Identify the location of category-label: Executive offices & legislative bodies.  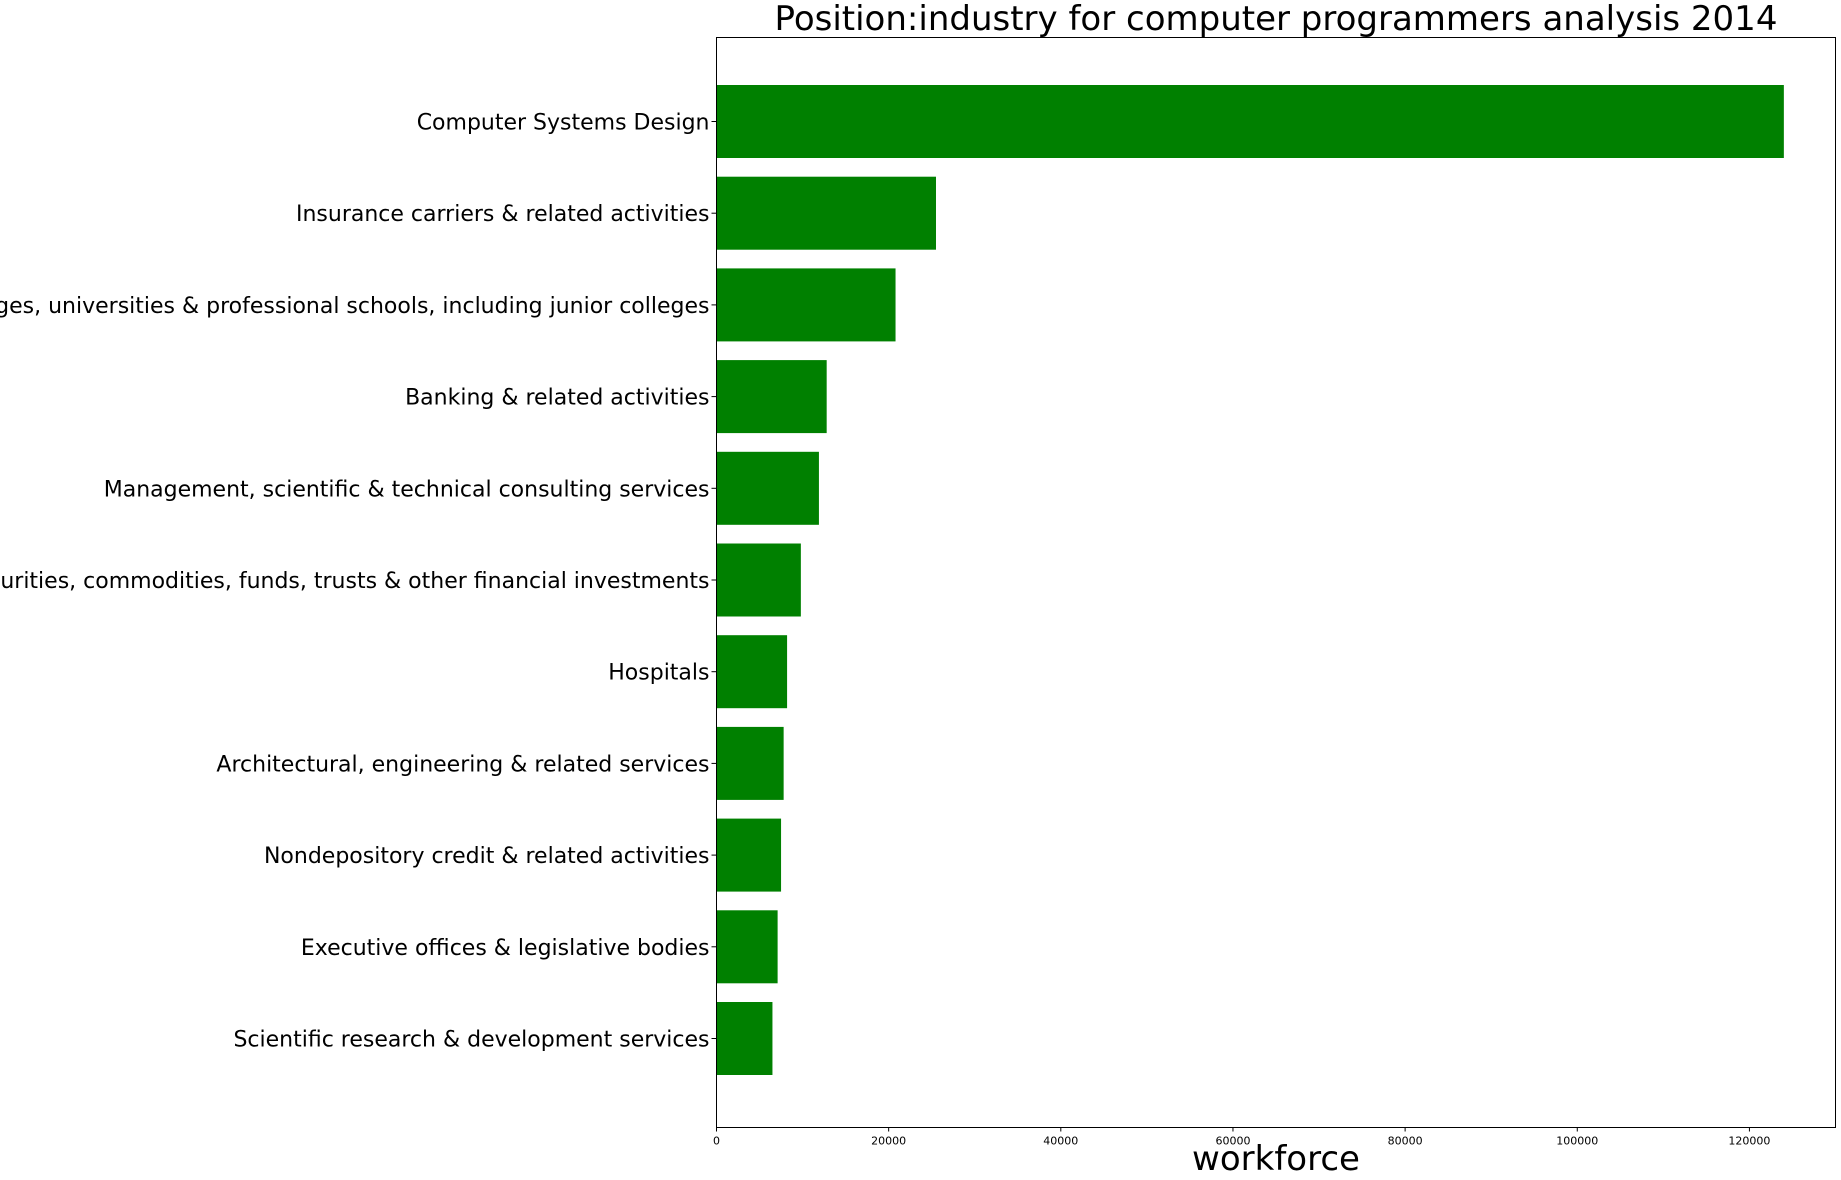
(505, 948).